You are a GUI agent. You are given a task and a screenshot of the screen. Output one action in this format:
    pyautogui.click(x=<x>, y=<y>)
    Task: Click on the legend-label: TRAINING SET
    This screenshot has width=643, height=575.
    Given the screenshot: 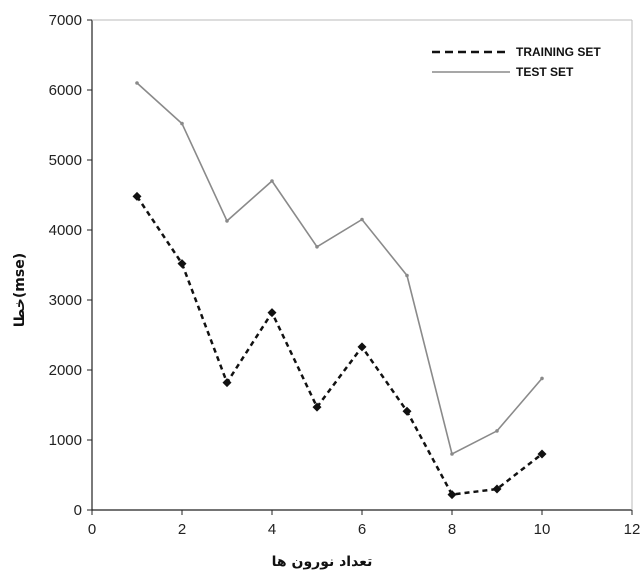 What is the action you would take?
    pyautogui.click(x=558, y=52)
    